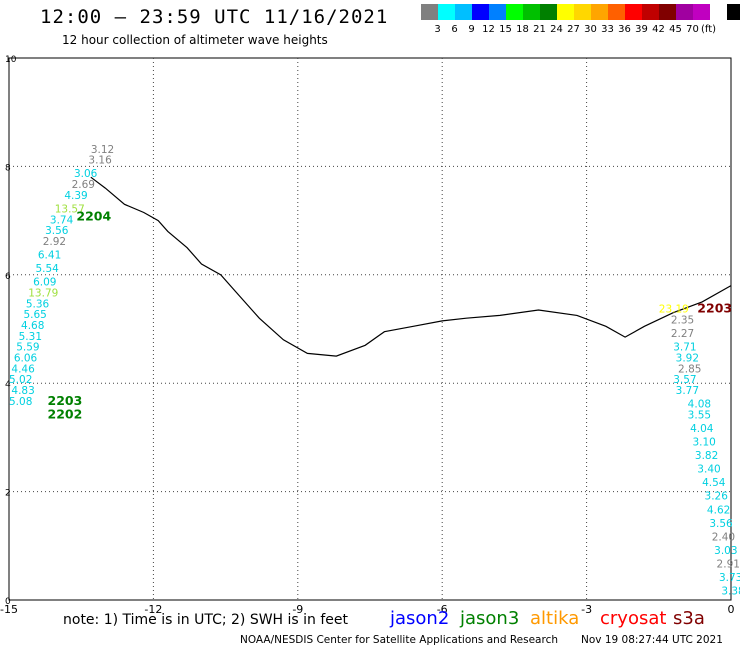 The image size is (740, 650). Describe the element at coordinates (684, 380) in the screenshot. I see `wave-height-value: 3.57` at that location.